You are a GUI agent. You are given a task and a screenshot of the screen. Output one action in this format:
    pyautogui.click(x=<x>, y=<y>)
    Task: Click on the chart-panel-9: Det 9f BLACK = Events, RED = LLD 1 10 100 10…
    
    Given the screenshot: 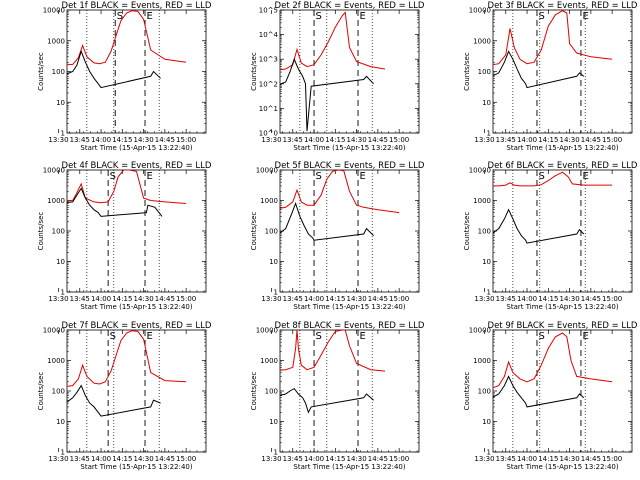 What is the action you would take?
    pyautogui.click(x=550, y=396)
    